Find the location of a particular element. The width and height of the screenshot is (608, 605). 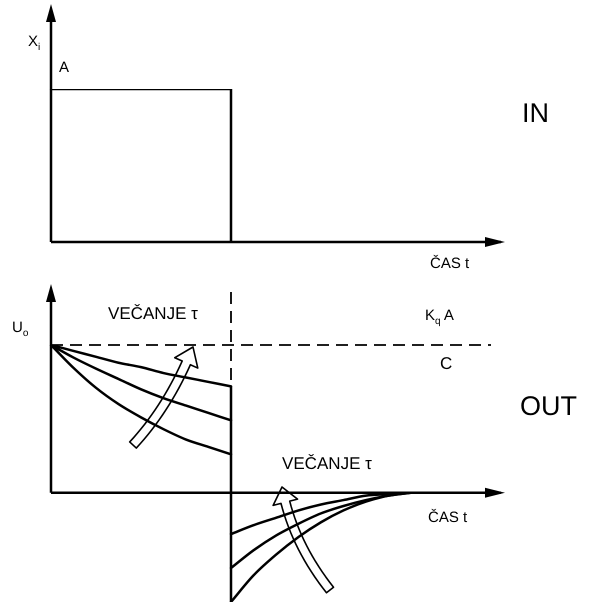

text: VEČANJE τ is located at coordinates (153, 313).